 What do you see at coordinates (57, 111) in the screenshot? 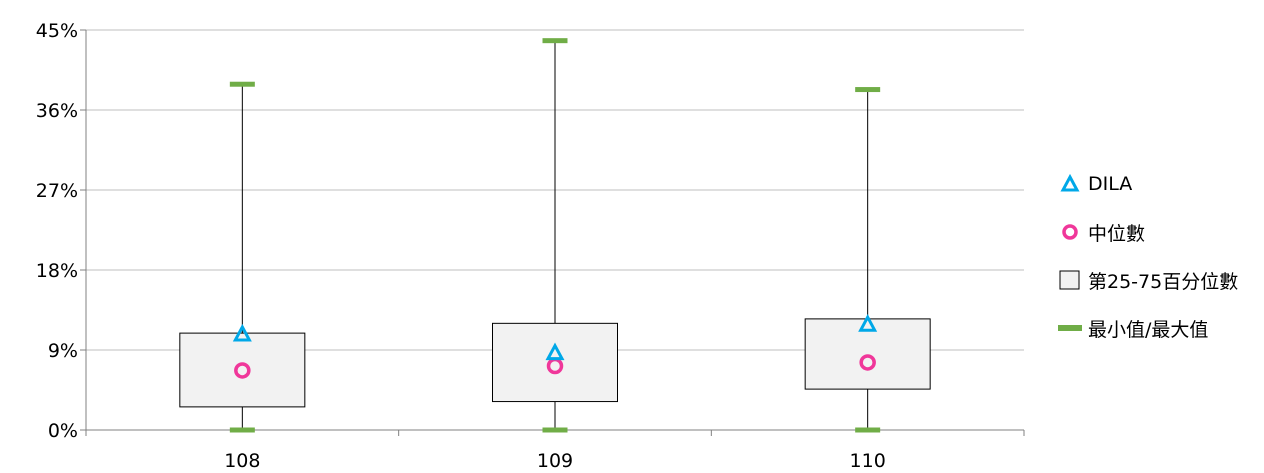
I see `y-tick-label: 36%` at bounding box center [57, 111].